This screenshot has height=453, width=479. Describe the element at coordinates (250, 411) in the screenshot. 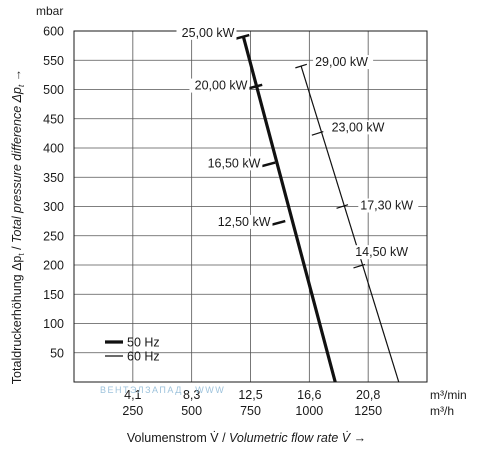

I see `x-tick-label-m3h: 750` at that location.